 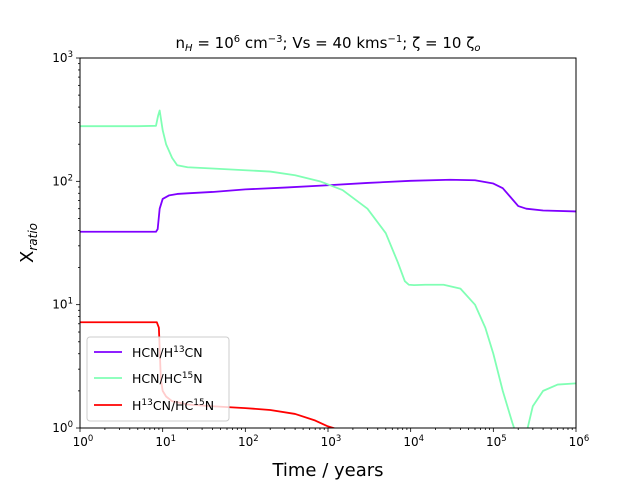 I want to click on title-vs: ; Vs = 40 kms, so click(x=335, y=43).